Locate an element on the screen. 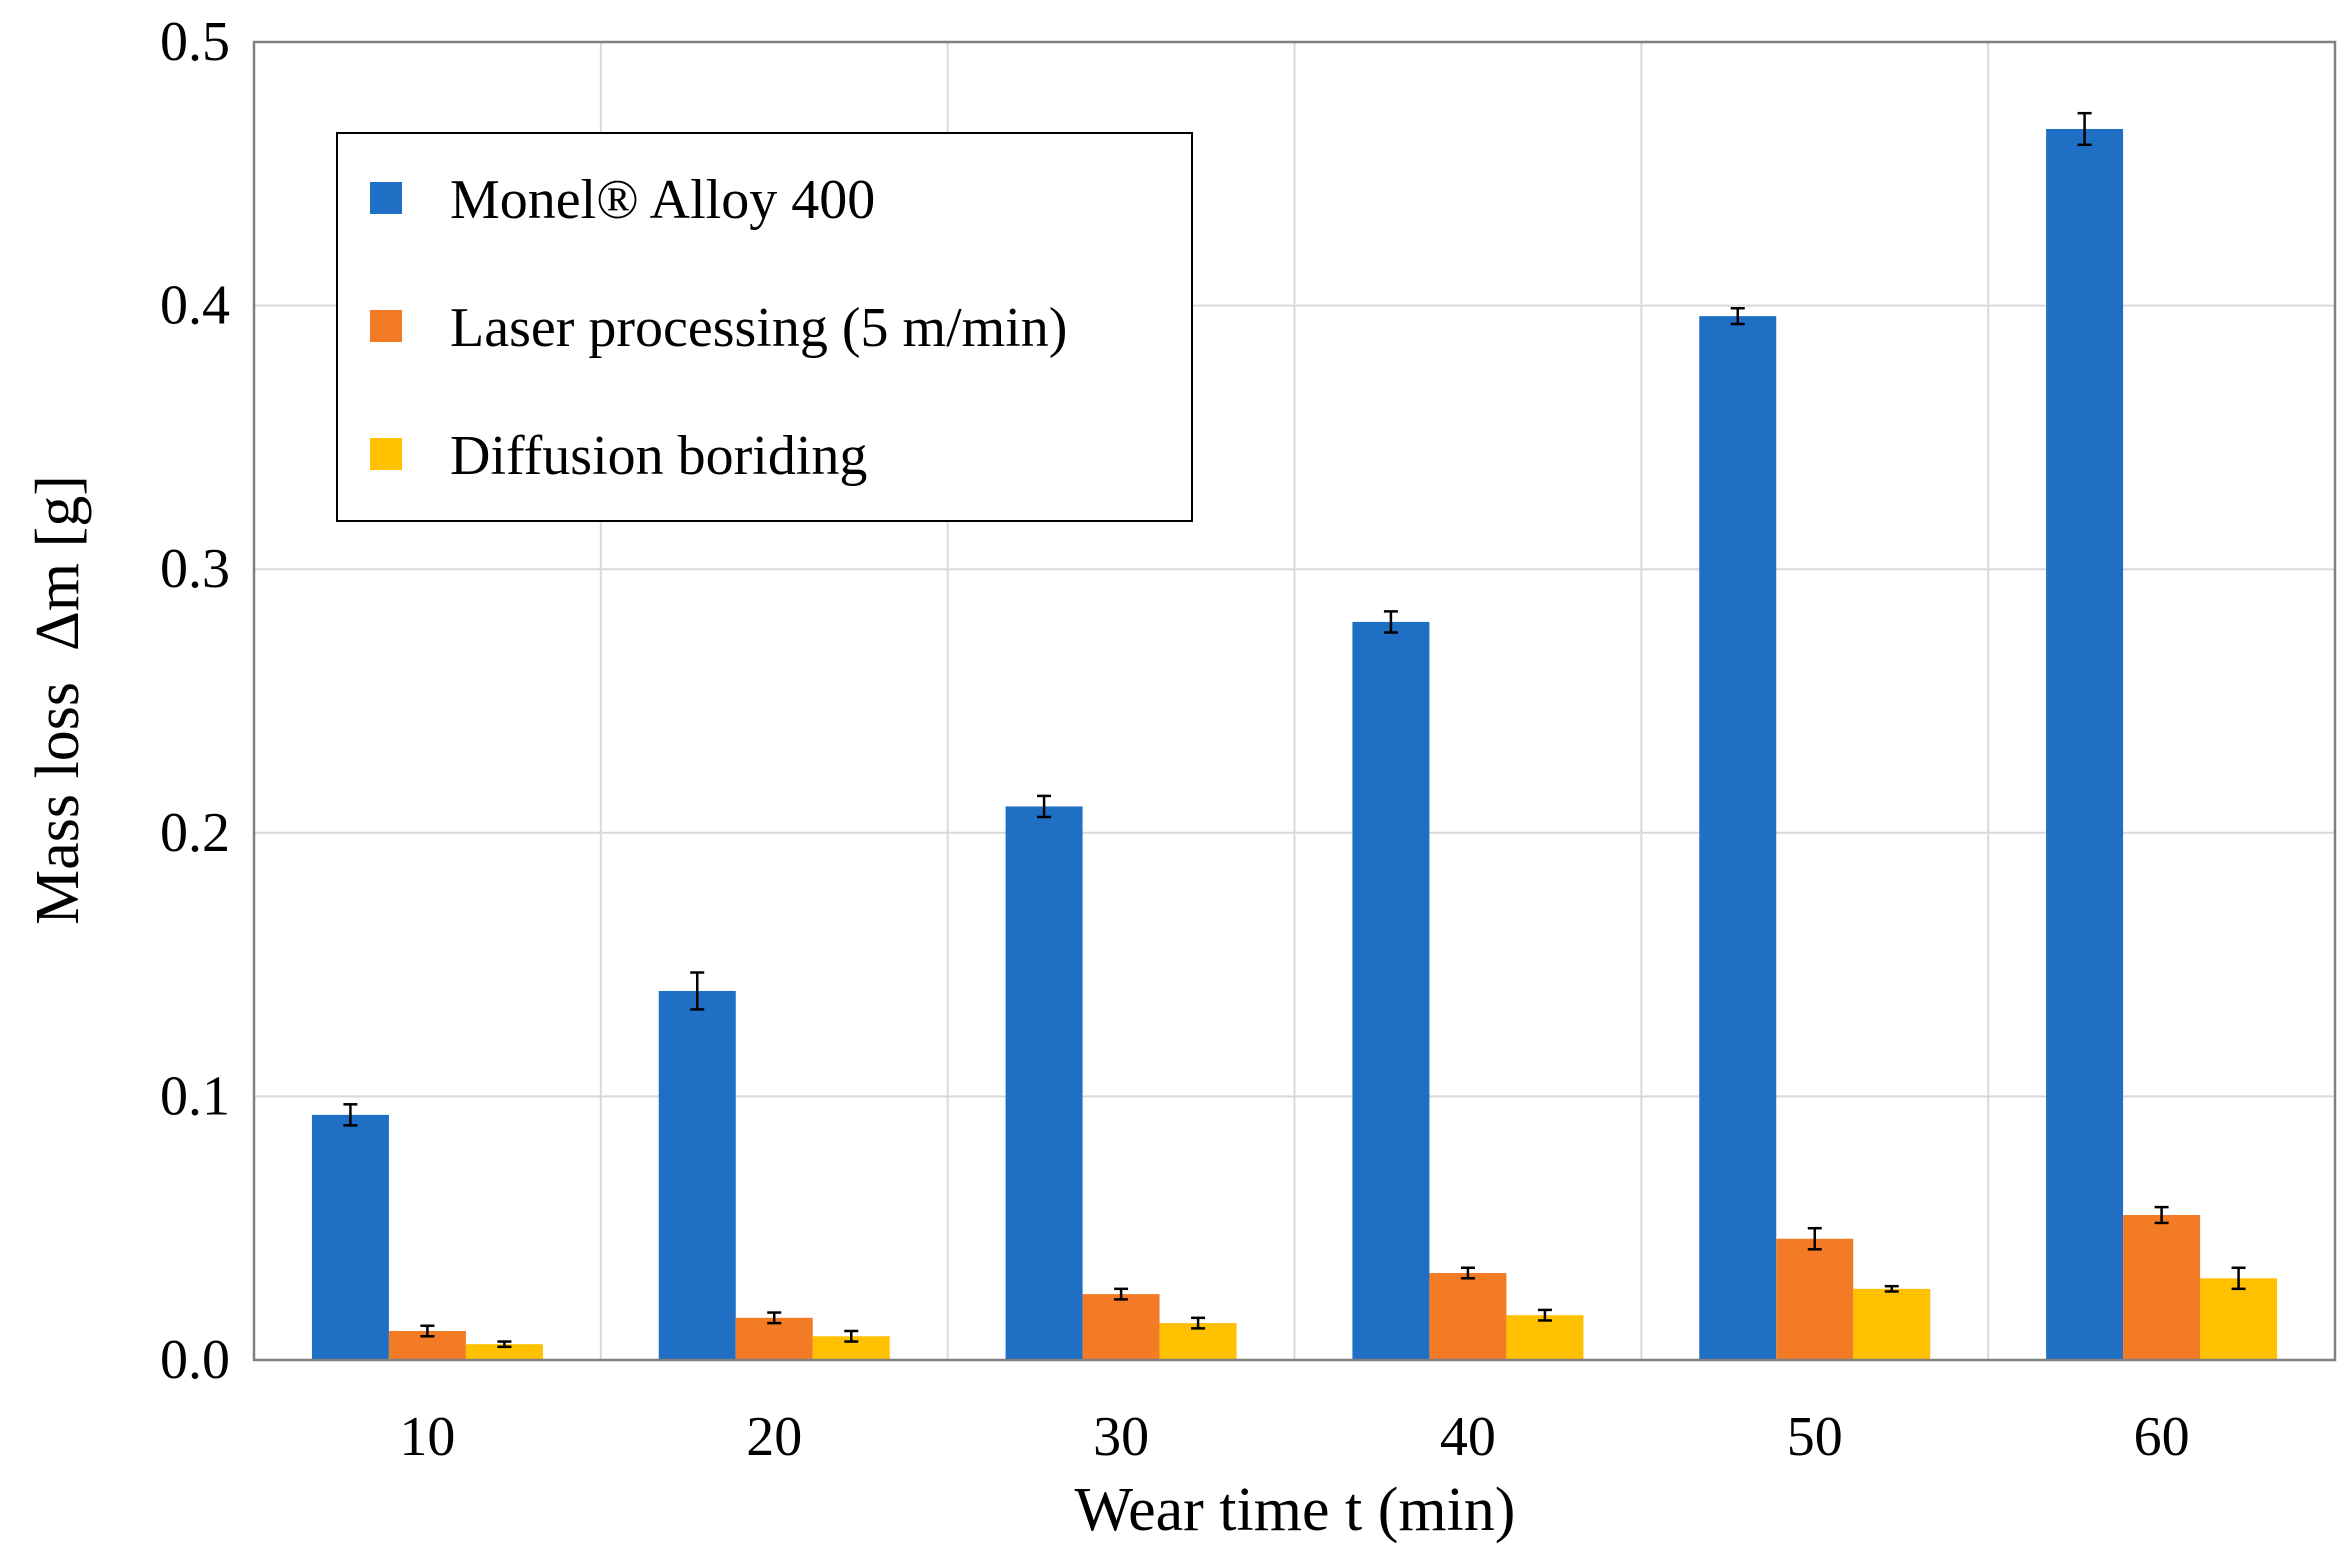 The image size is (2347, 1566). legend-swatch-laser is located at coordinates (386, 326).